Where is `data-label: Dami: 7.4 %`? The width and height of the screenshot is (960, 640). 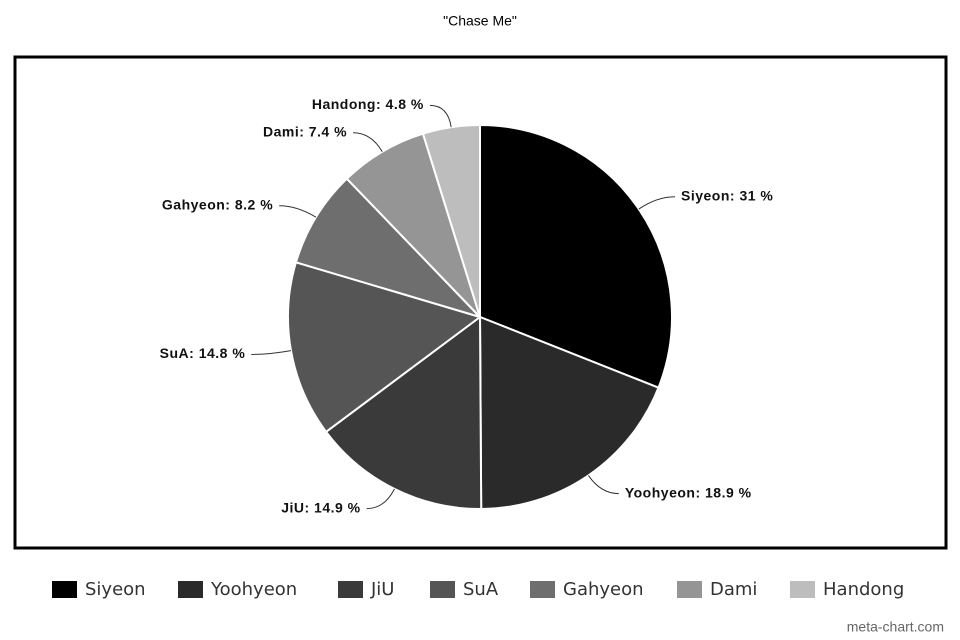 data-label: Dami: 7.4 % is located at coordinates (305, 132).